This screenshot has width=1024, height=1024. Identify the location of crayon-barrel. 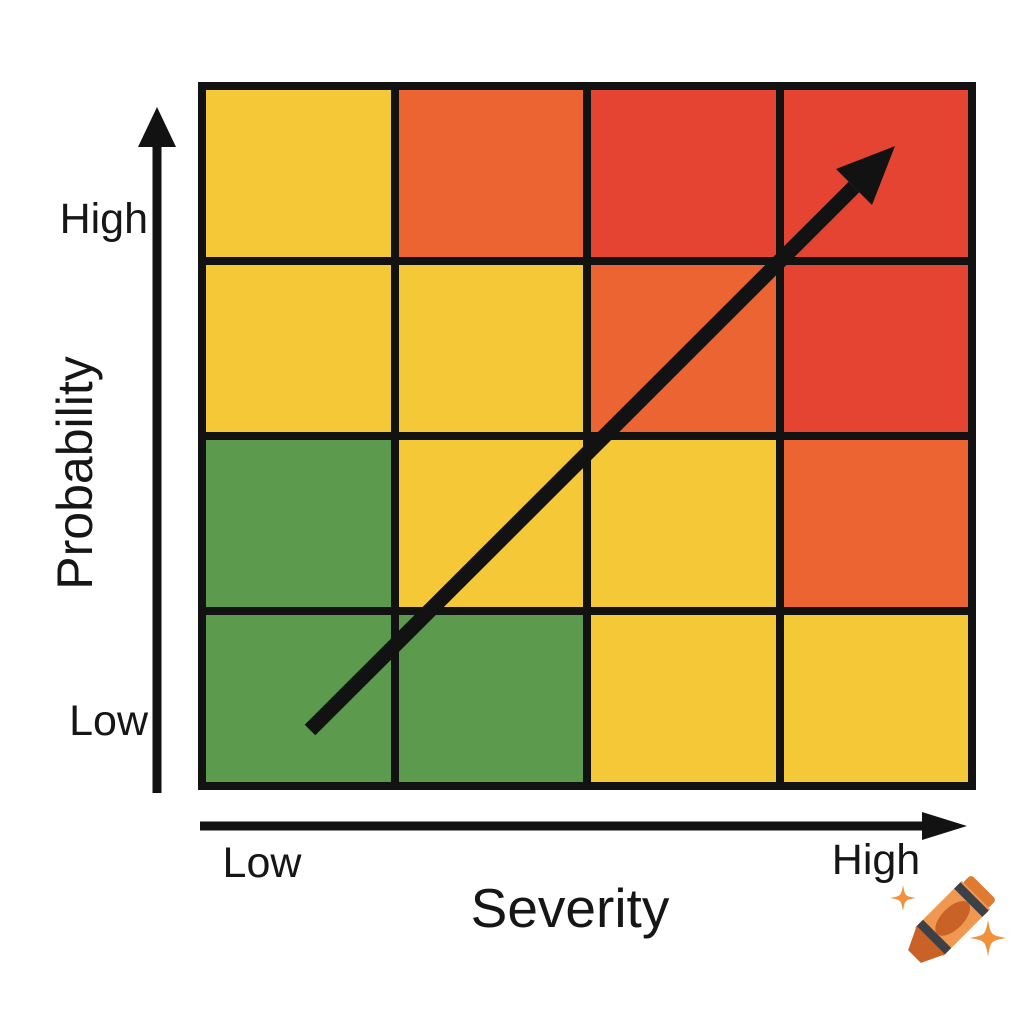
(953, 918).